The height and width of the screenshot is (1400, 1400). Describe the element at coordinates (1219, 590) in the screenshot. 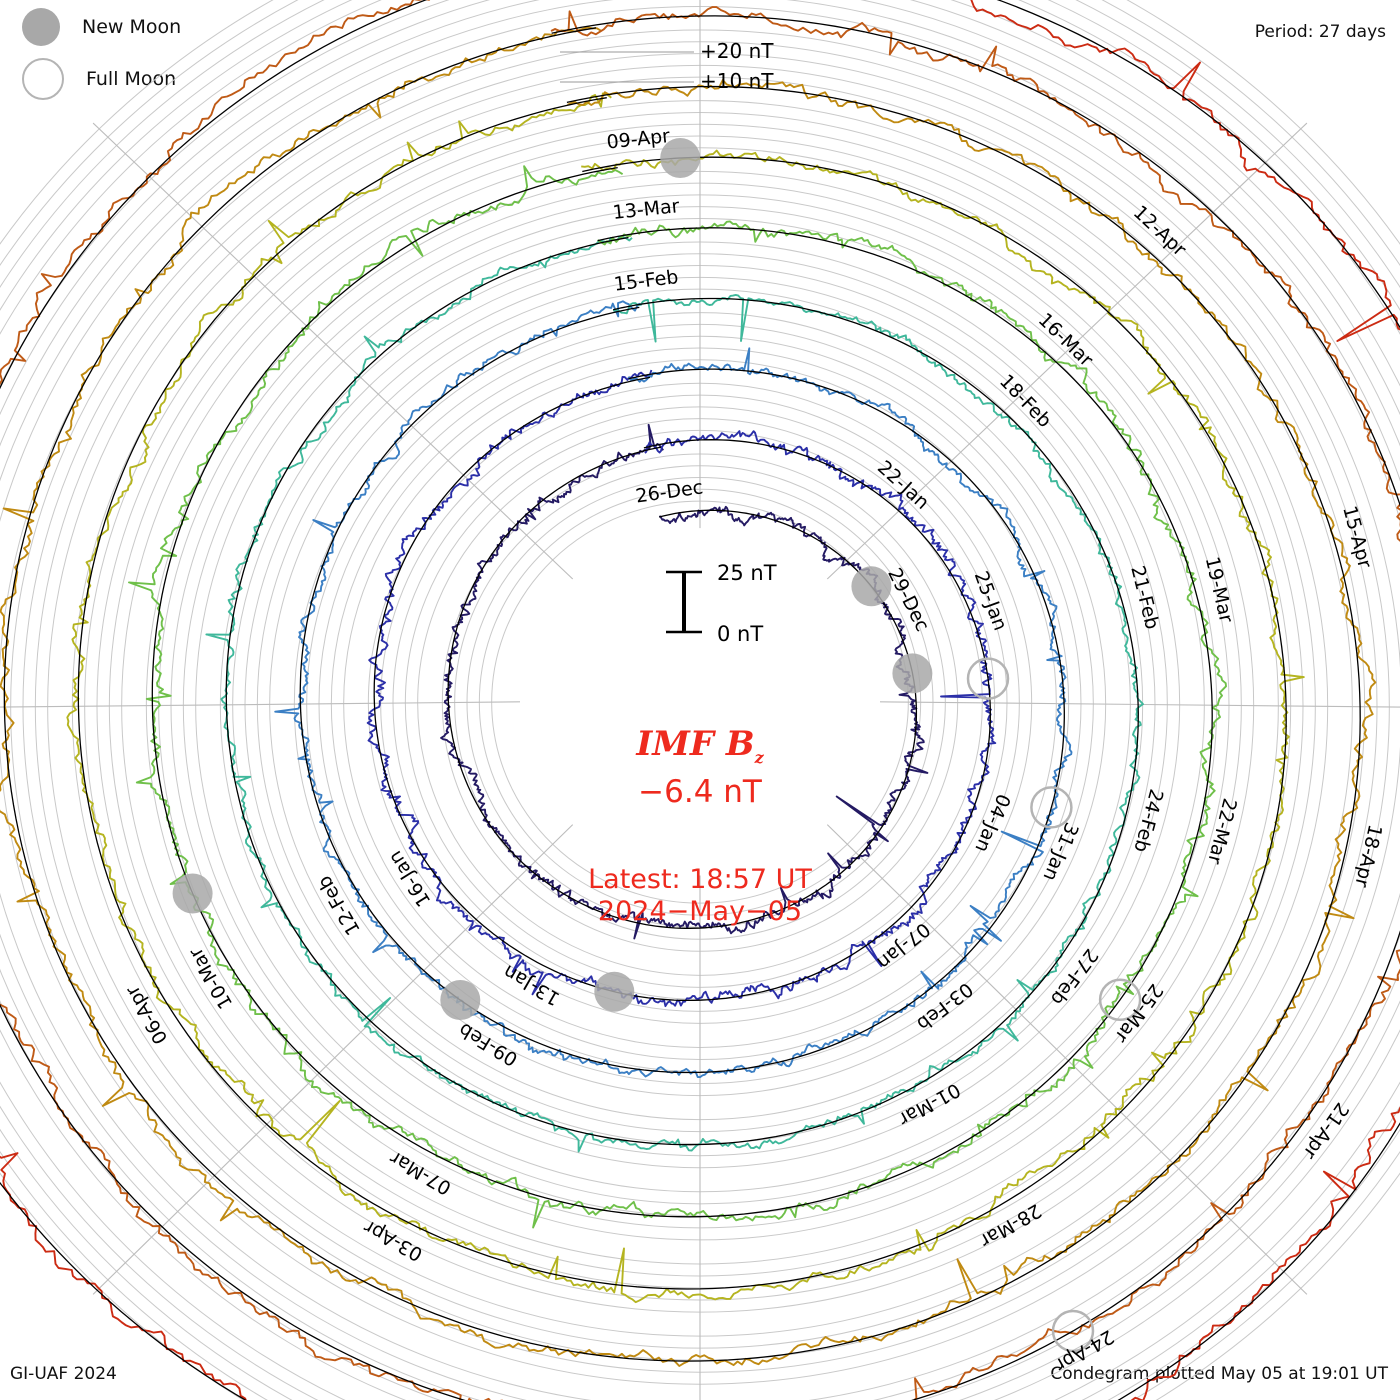

I see `date-label: 19-Mar` at that location.